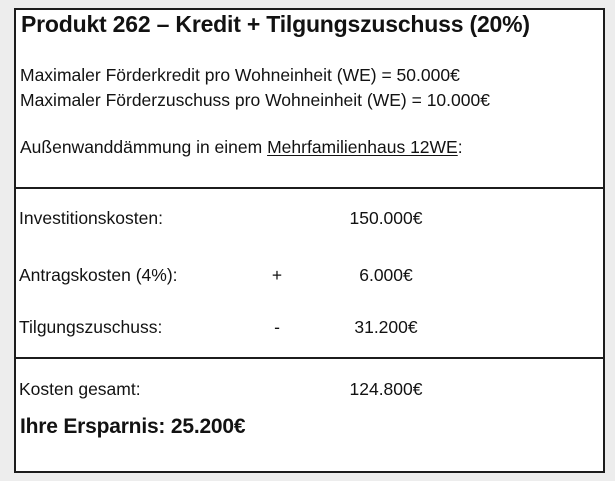 Image resolution: width=615 pixels, height=481 pixels. I want to click on row-label: Tilgungszuschuss:, so click(91, 327).